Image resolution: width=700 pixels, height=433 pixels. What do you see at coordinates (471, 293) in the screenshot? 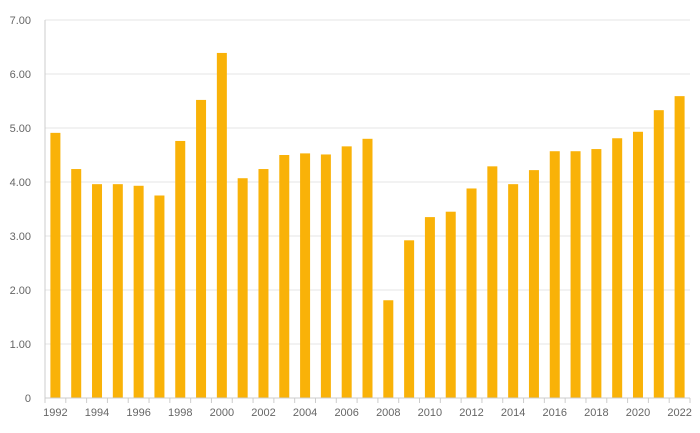
I see `bar-2012` at bounding box center [471, 293].